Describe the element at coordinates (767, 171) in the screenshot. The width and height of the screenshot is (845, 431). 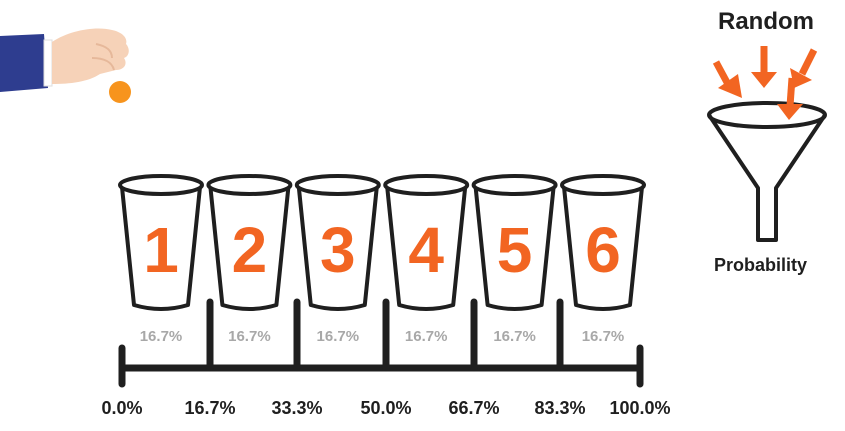
I see `funnel-icon` at that location.